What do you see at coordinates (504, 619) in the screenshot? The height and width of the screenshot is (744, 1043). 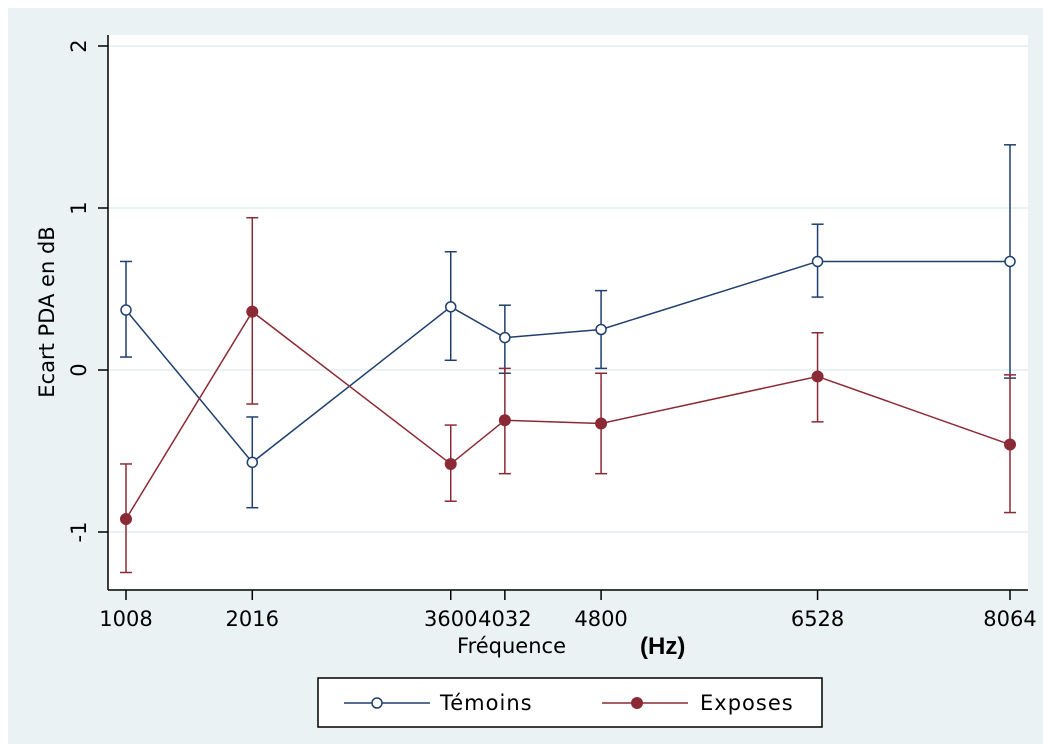 I see `x-tick-label: 4032` at bounding box center [504, 619].